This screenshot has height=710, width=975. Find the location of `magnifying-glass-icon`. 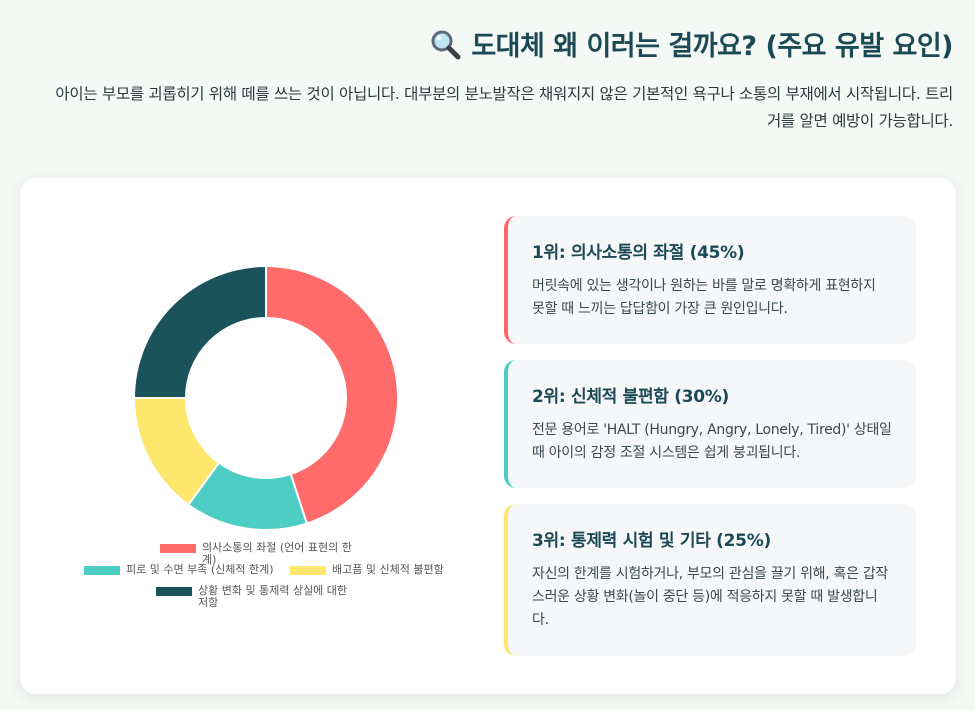

magnifying-glass-icon is located at coordinates (446, 44).